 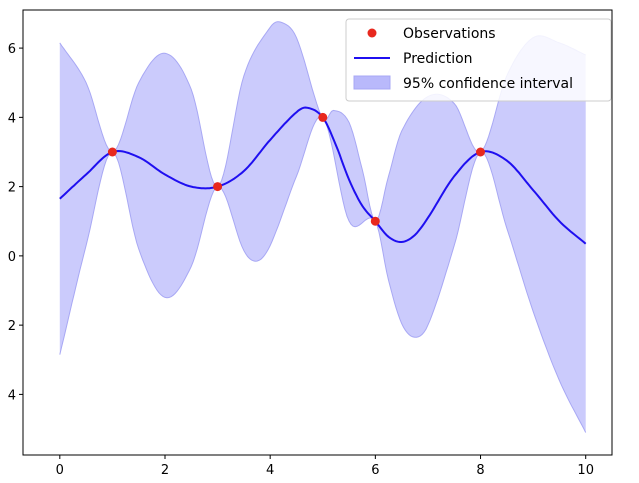 What do you see at coordinates (480, 470) in the screenshot?
I see `x-tick-label: 8` at bounding box center [480, 470].